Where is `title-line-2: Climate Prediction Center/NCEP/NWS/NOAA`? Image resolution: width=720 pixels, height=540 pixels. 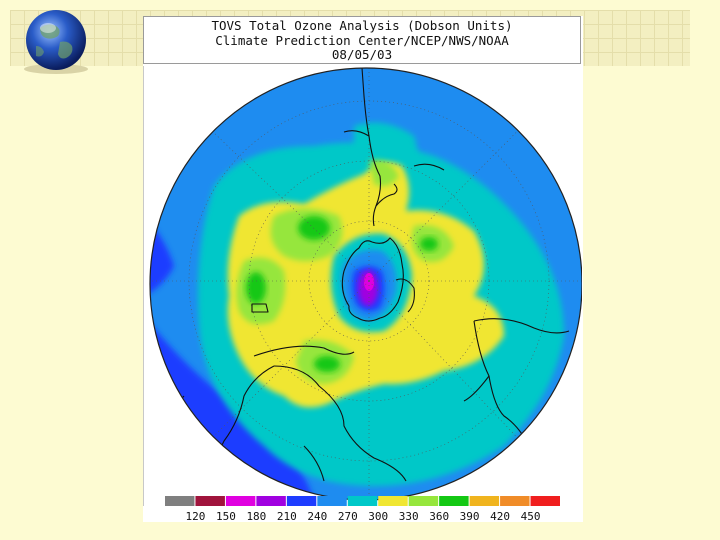 title-line-2: Climate Prediction Center/NCEP/NWS/NOAA is located at coordinates (362, 40).